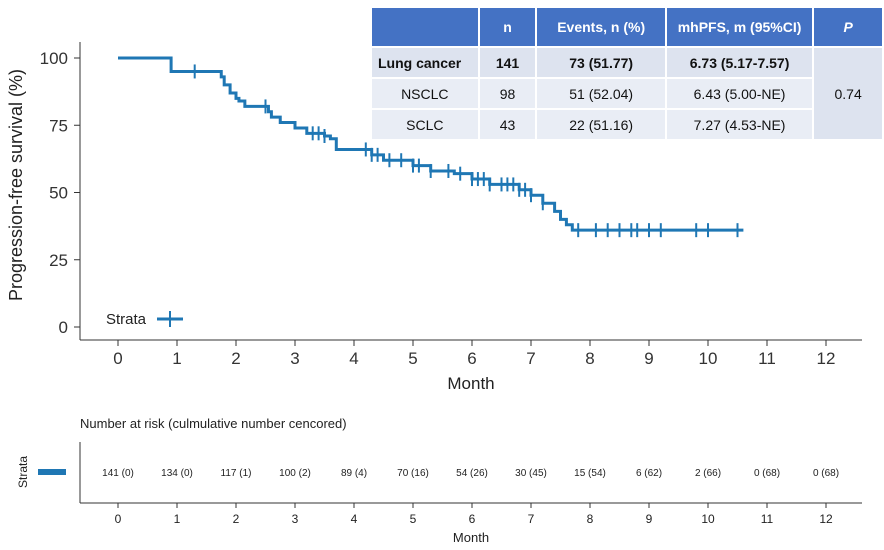 This screenshot has width=884, height=550. Describe the element at coordinates (601, 27) in the screenshot. I see `stats-header-events: Events, n (%)` at that location.